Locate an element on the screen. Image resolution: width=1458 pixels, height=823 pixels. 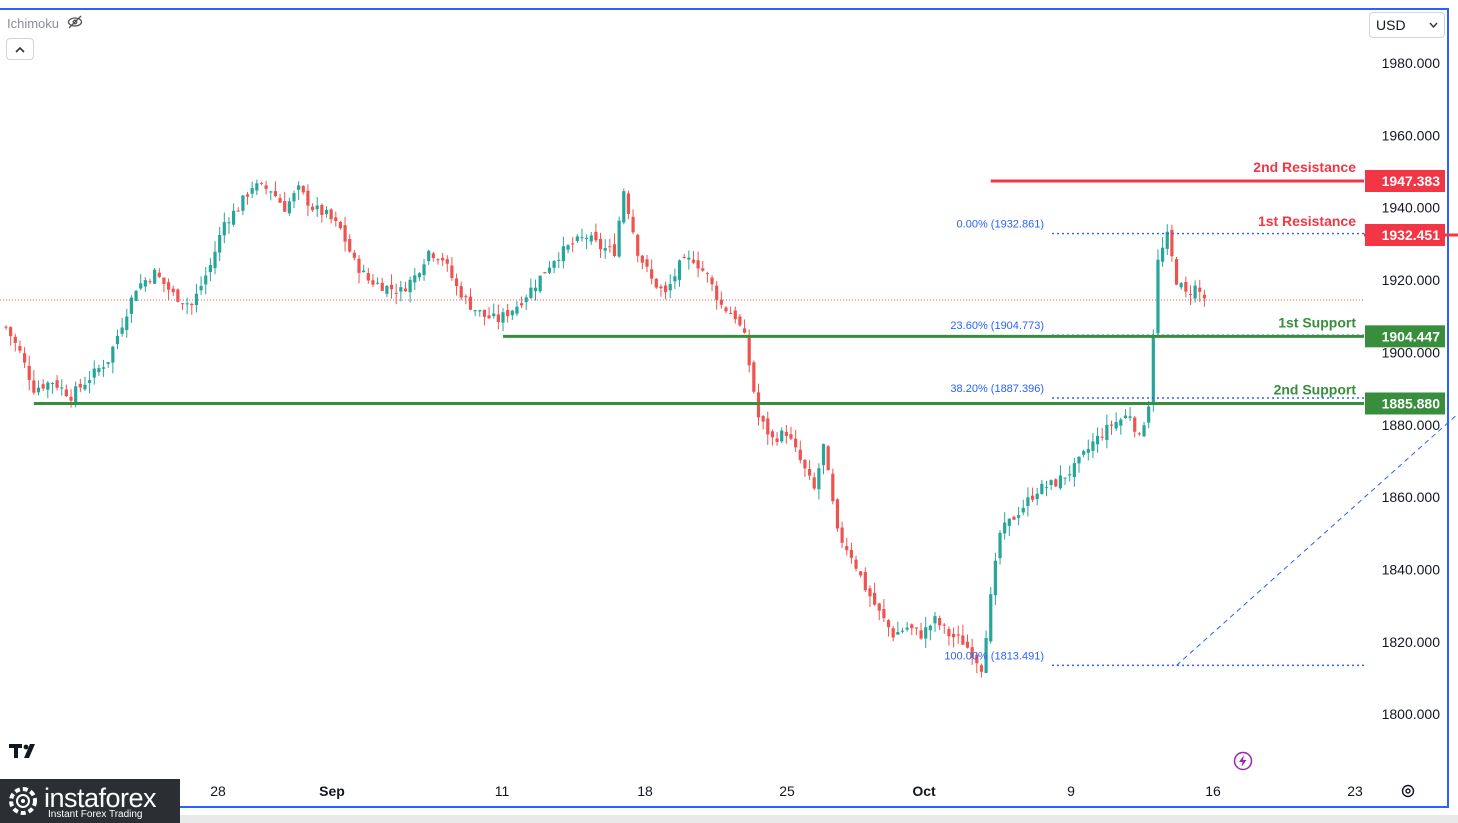
lightning-icon is located at coordinates (1243, 763).